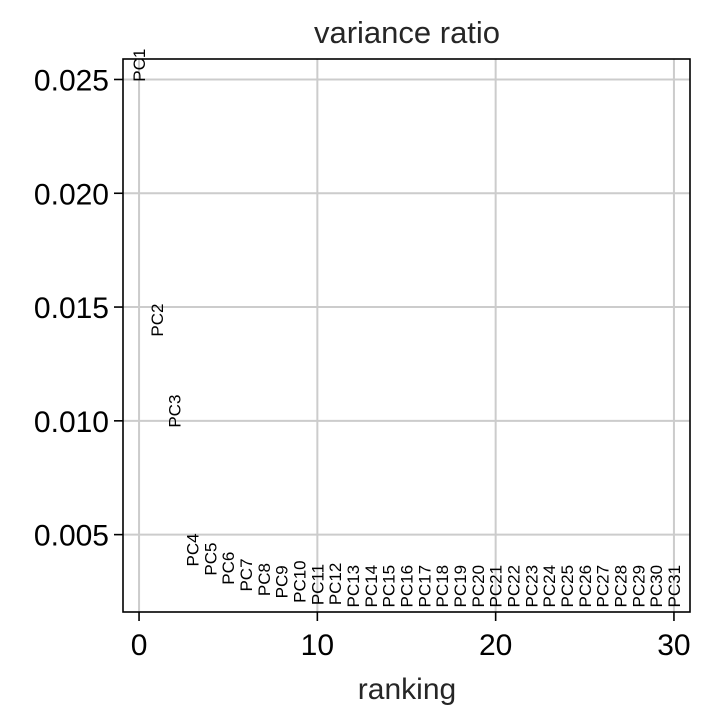  Describe the element at coordinates (317, 645) in the screenshot. I see `x-tick-label: 10` at that location.